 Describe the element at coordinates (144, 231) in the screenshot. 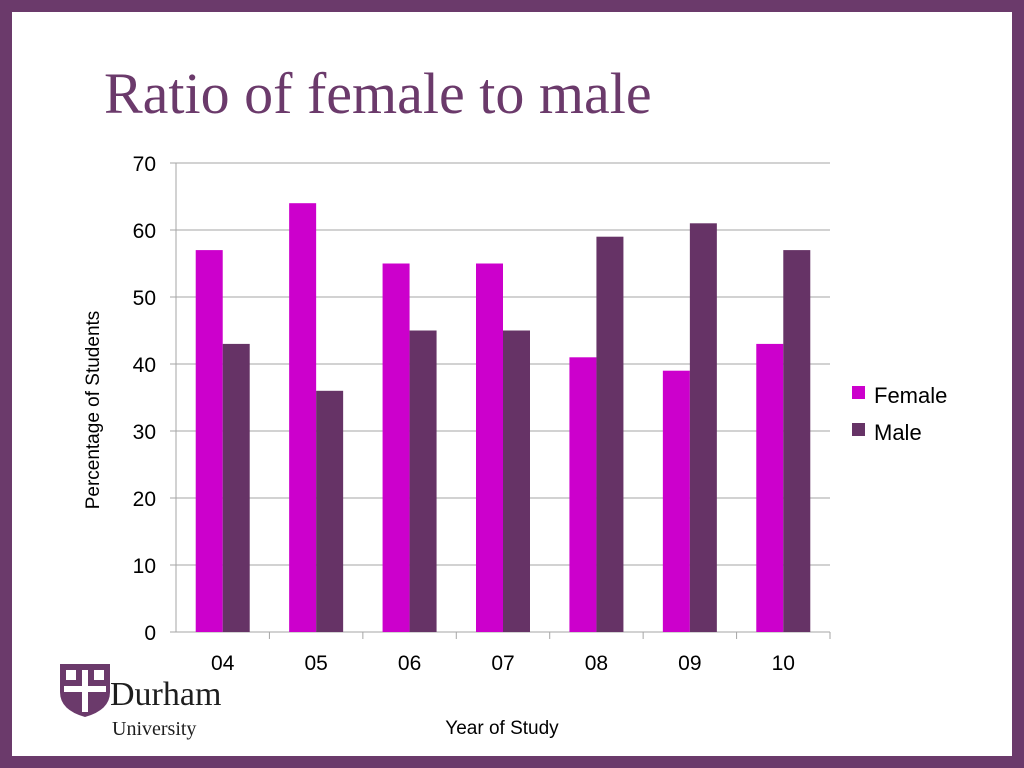

I see `y-tick-label: 60` at that location.